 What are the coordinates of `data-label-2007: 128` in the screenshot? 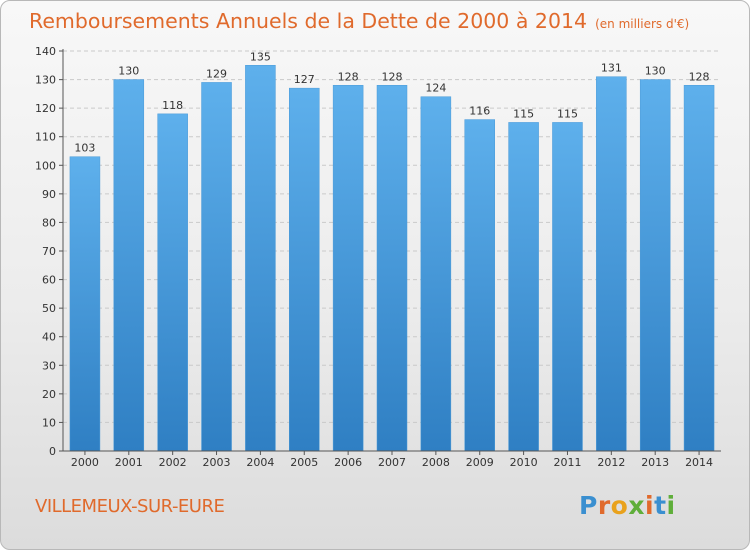 It's located at (392, 76).